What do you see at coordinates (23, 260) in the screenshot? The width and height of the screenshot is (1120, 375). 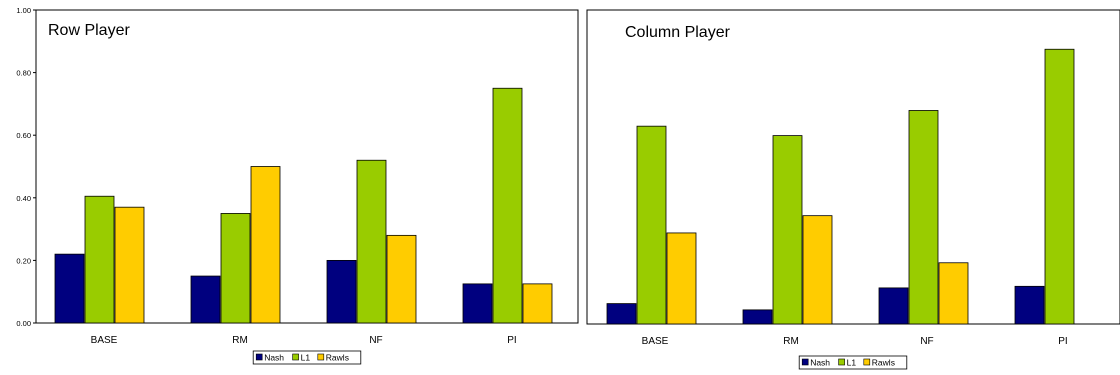 I see `y-tick-label: 0.20` at bounding box center [23, 260].